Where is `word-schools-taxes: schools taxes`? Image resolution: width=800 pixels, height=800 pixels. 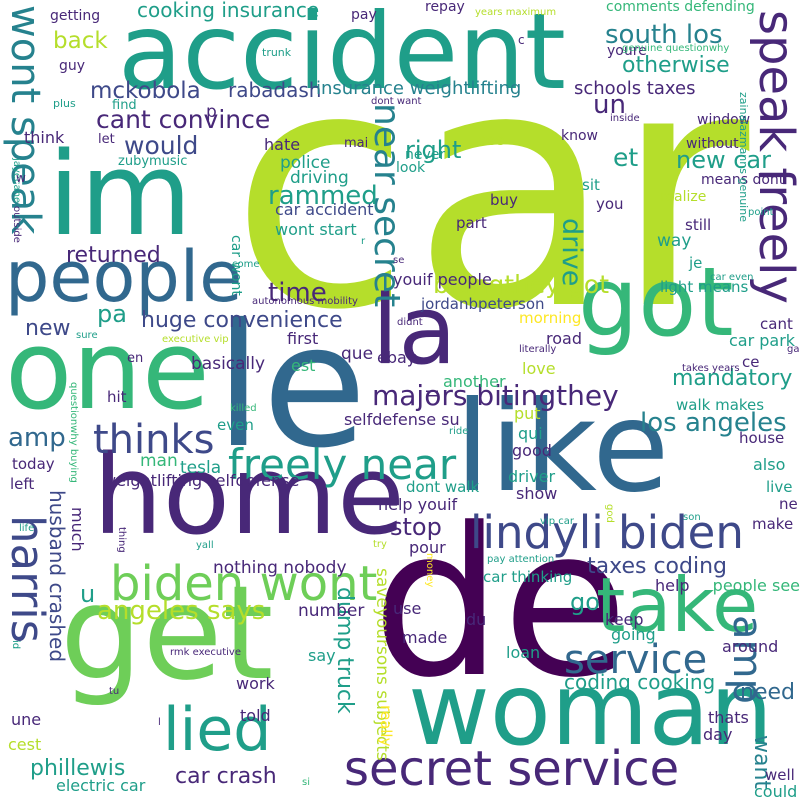 word-schools-taxes: schools taxes is located at coordinates (635, 88).